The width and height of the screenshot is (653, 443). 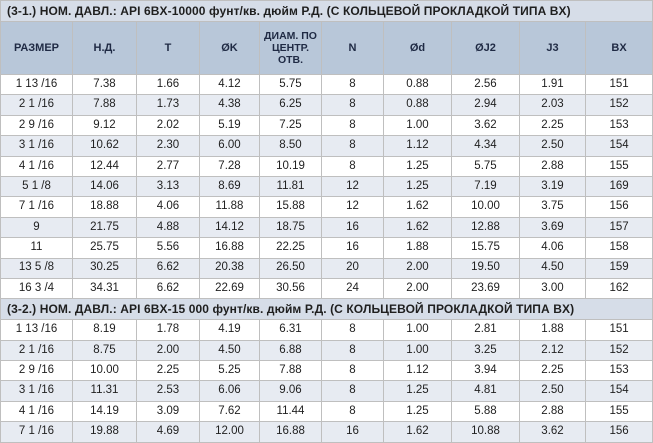 What do you see at coordinates (417, 146) in the screenshot?
I see `cell-d: 1.12` at bounding box center [417, 146].